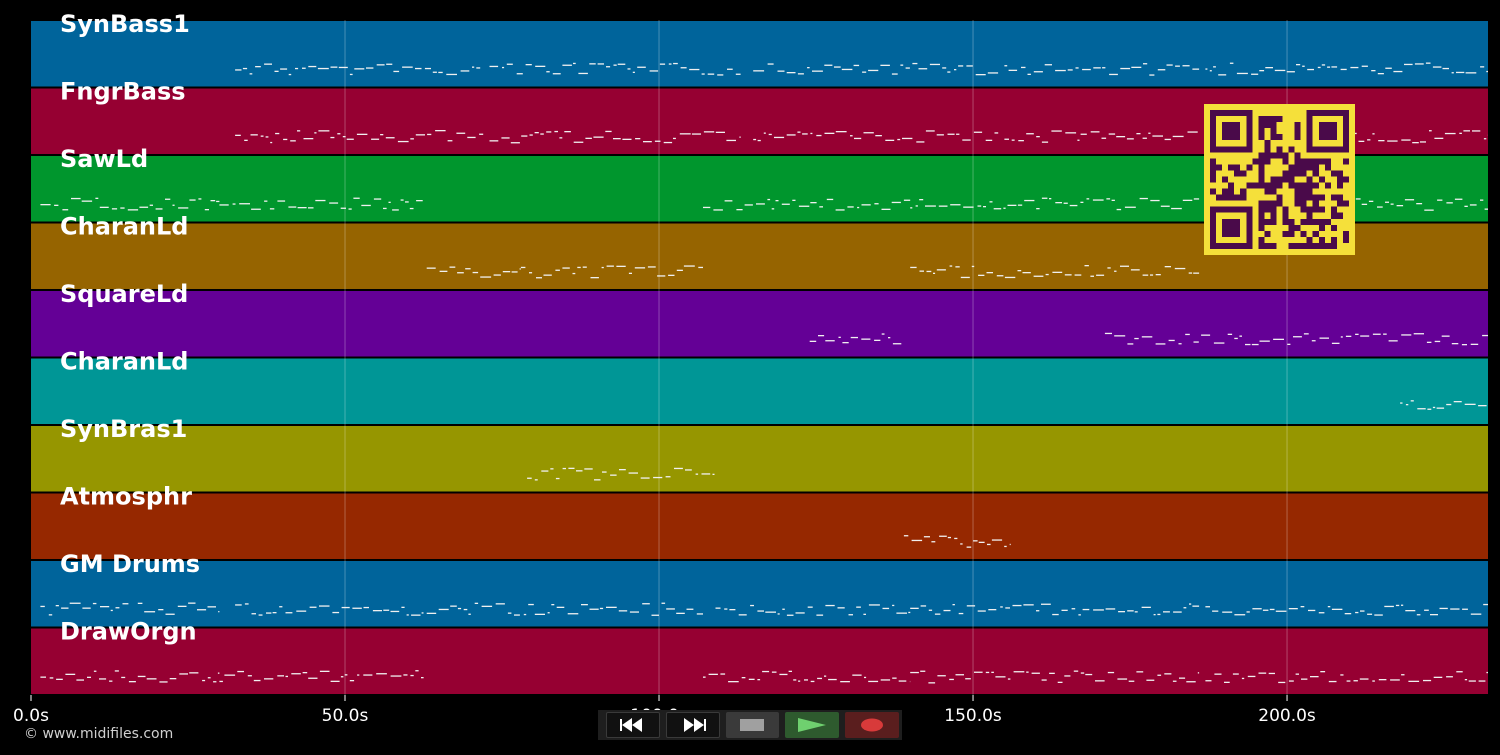 The height and width of the screenshot is (755, 1500). I want to click on record-button, so click(872, 725).